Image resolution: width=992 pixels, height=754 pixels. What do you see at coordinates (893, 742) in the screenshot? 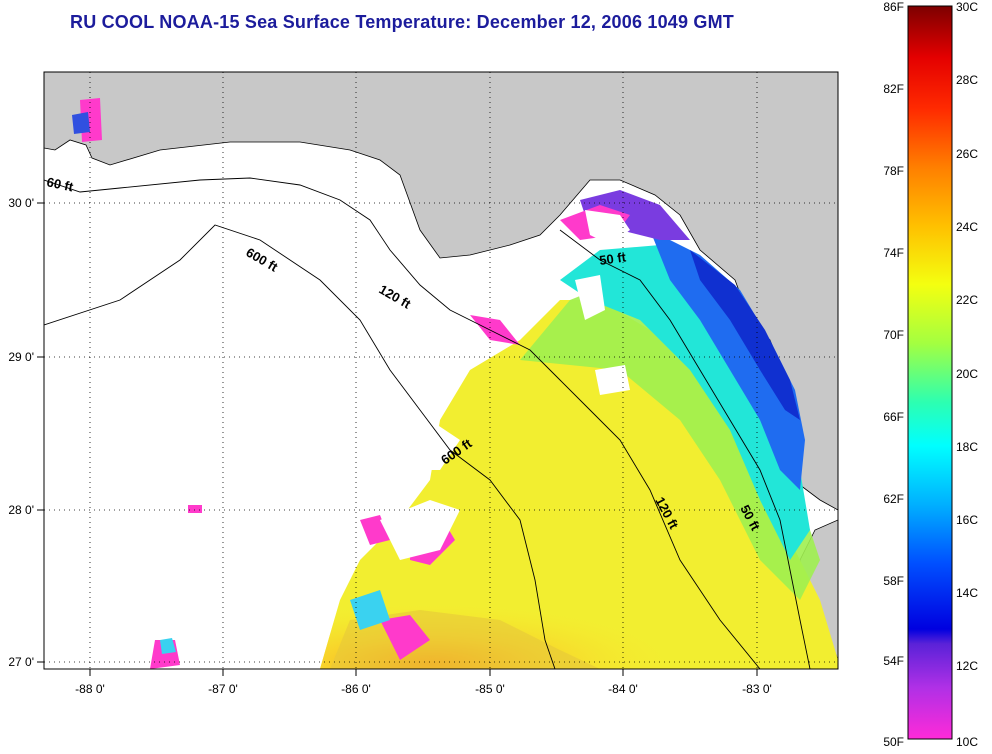
I see `scale-label-f: 50F` at bounding box center [893, 742].